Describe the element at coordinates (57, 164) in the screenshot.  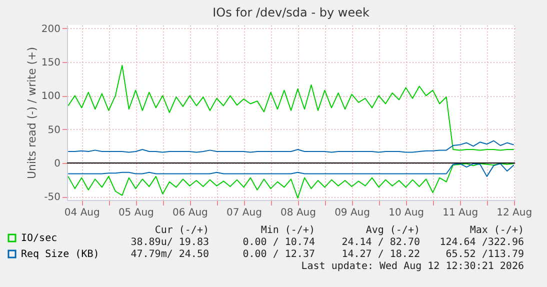
I see `y-tick-label: 0` at that location.